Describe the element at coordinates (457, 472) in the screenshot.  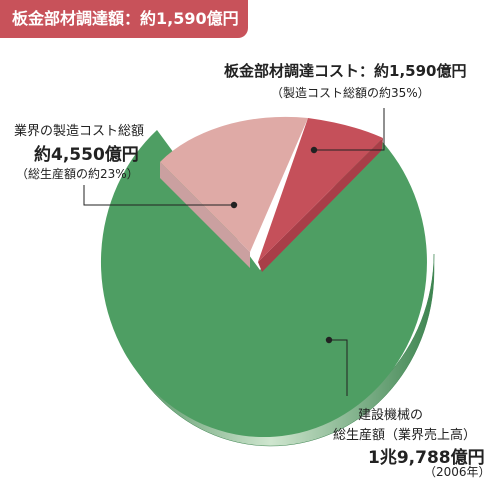
I see `label-industry-year: （2006年）` at that location.